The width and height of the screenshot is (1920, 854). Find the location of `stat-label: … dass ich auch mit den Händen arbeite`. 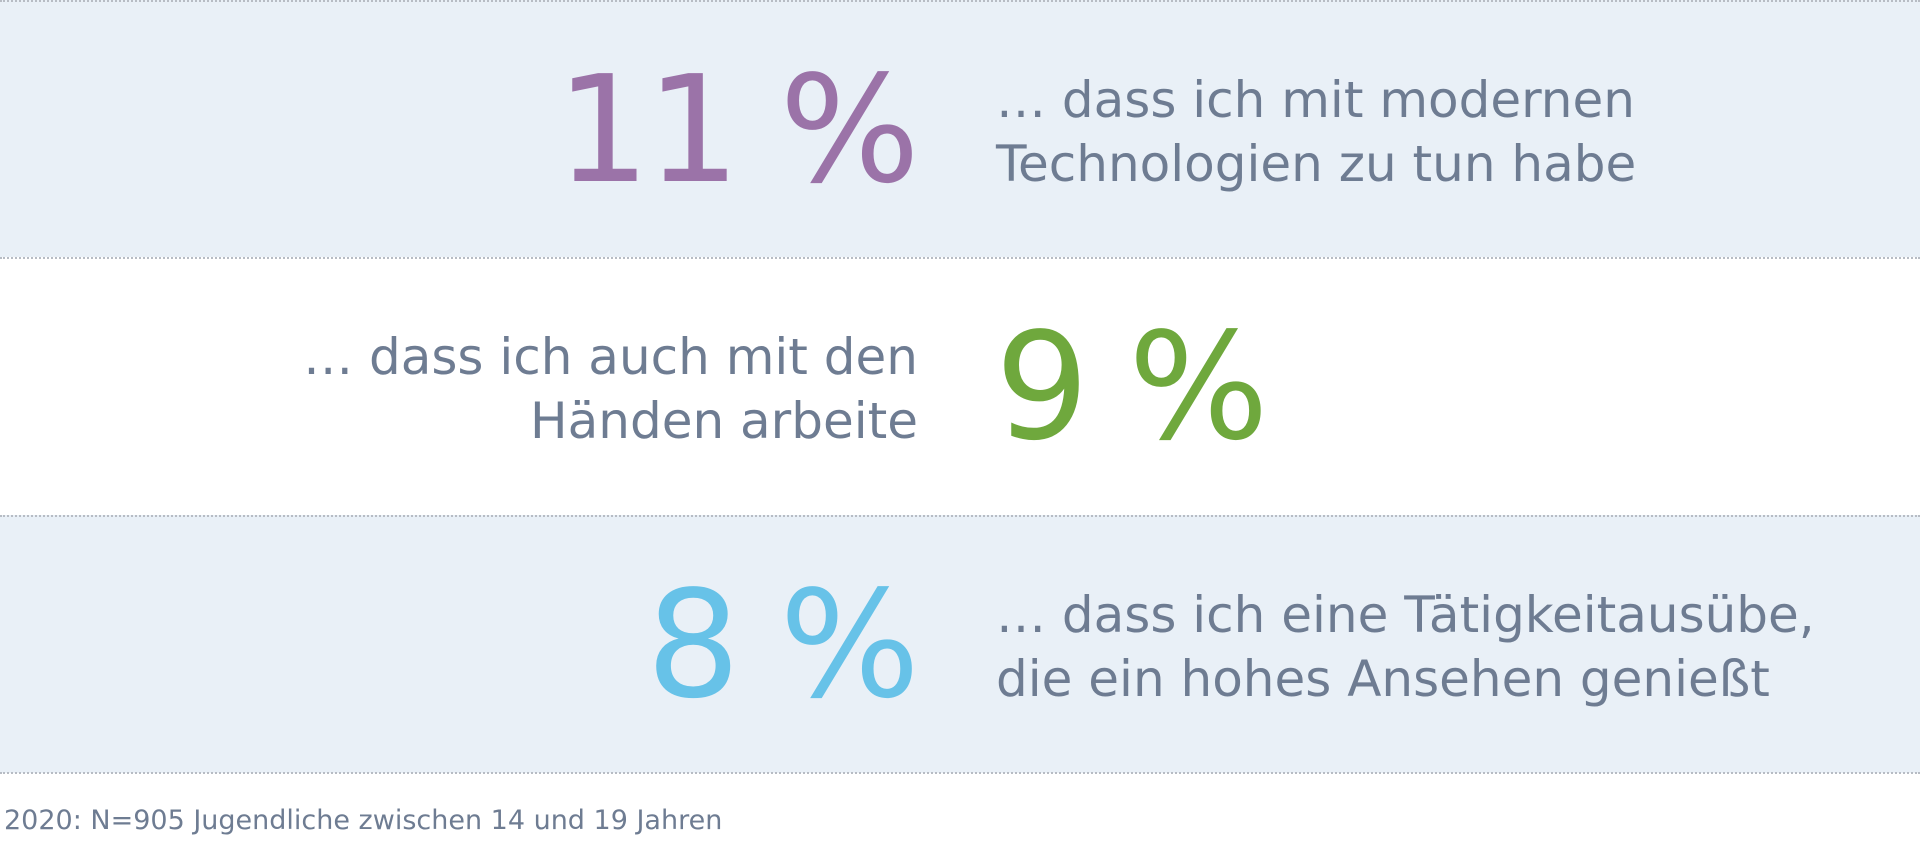

stat-label: … dass ich auch mit den Händen arbeite is located at coordinates (610, 389).